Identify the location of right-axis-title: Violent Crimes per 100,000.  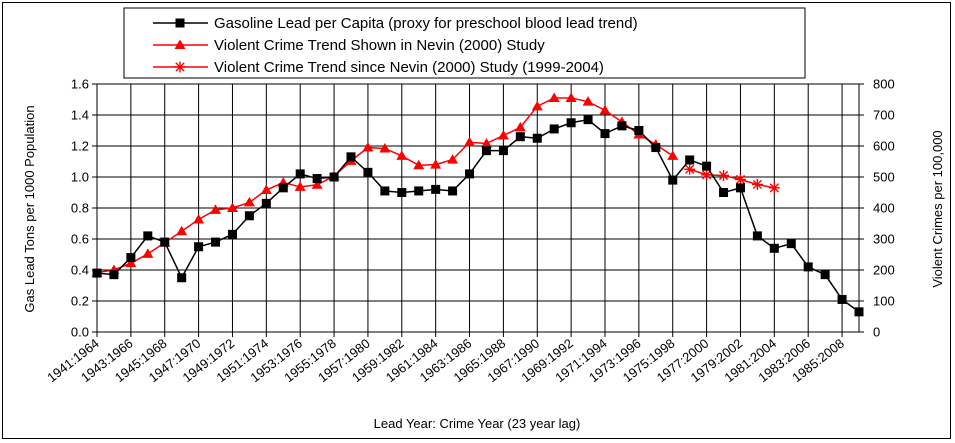
(937, 208).